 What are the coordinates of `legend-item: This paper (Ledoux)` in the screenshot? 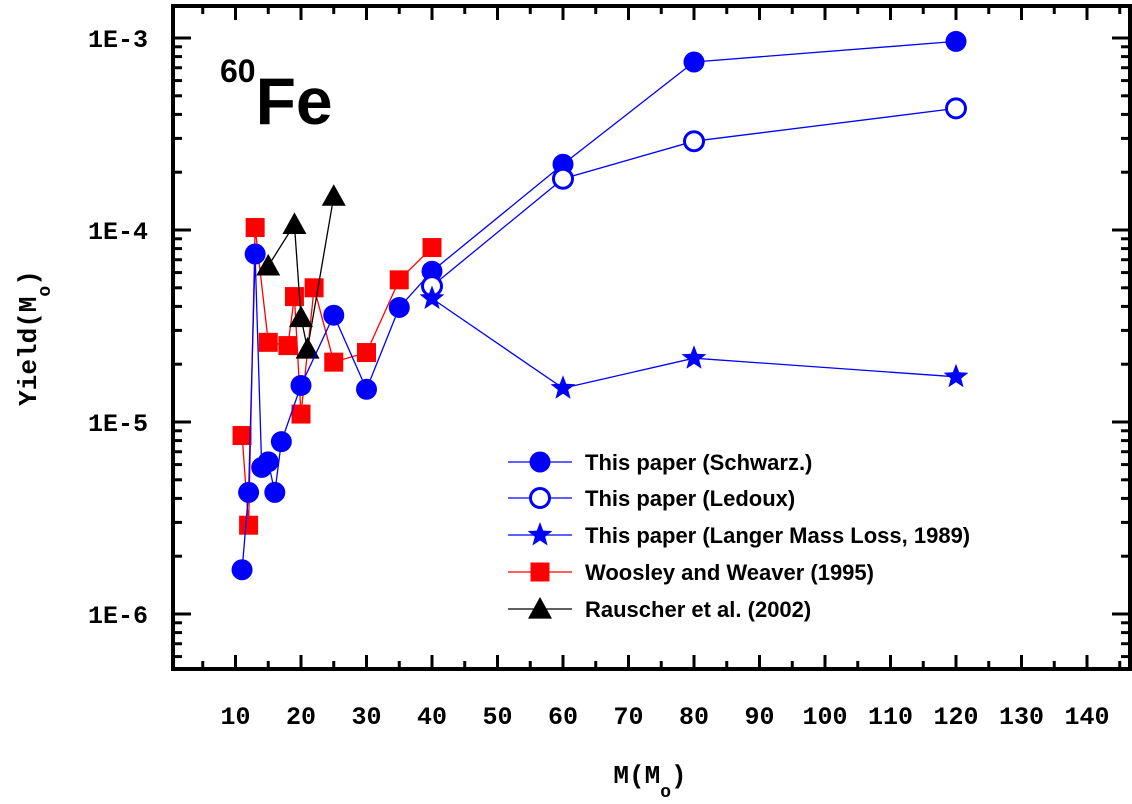 It's located at (651, 498).